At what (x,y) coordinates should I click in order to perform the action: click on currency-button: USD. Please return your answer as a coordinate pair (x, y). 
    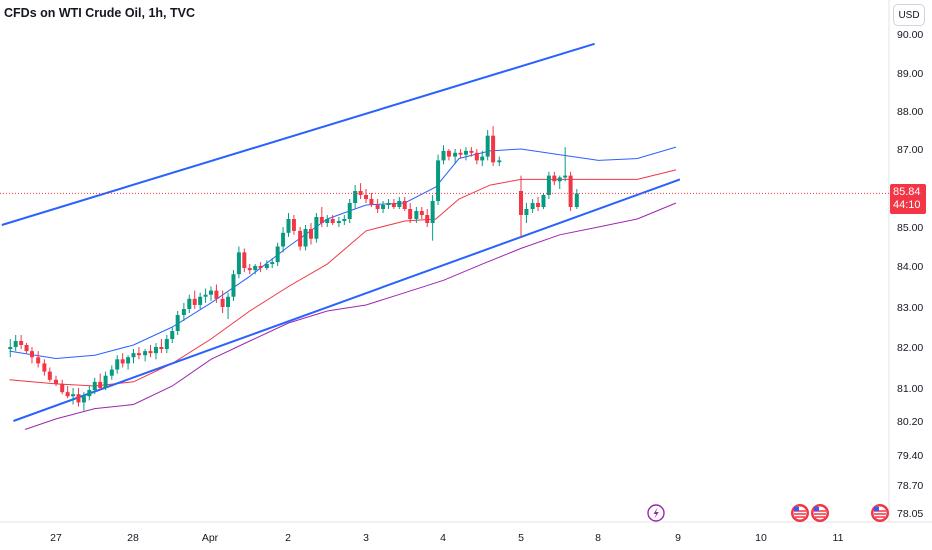
    Looking at the image, I should click on (909, 15).